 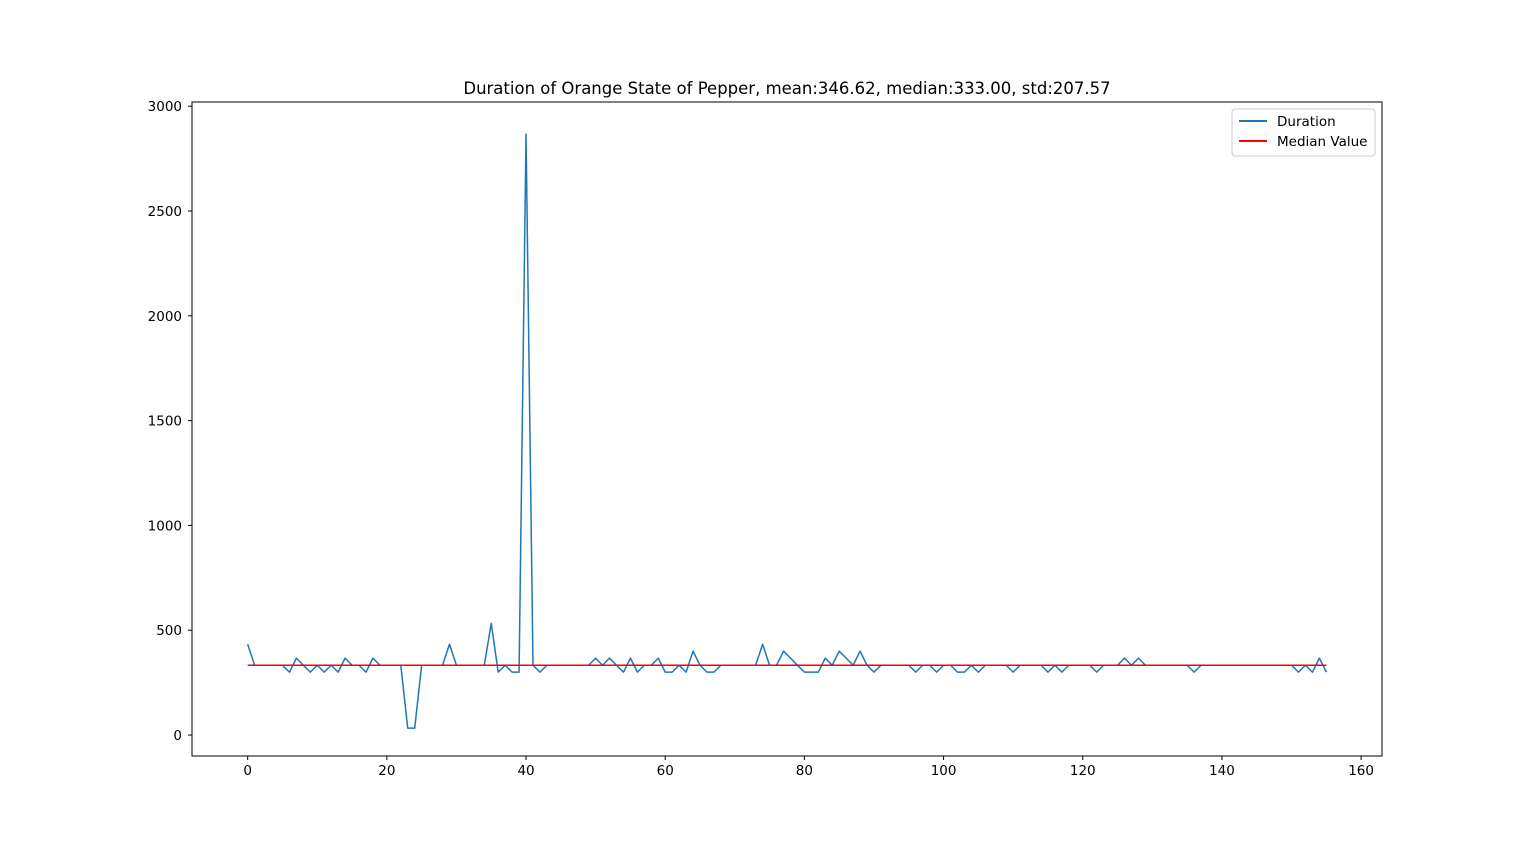 What do you see at coordinates (165, 422) in the screenshot?
I see `y-tick-label: 1500` at bounding box center [165, 422].